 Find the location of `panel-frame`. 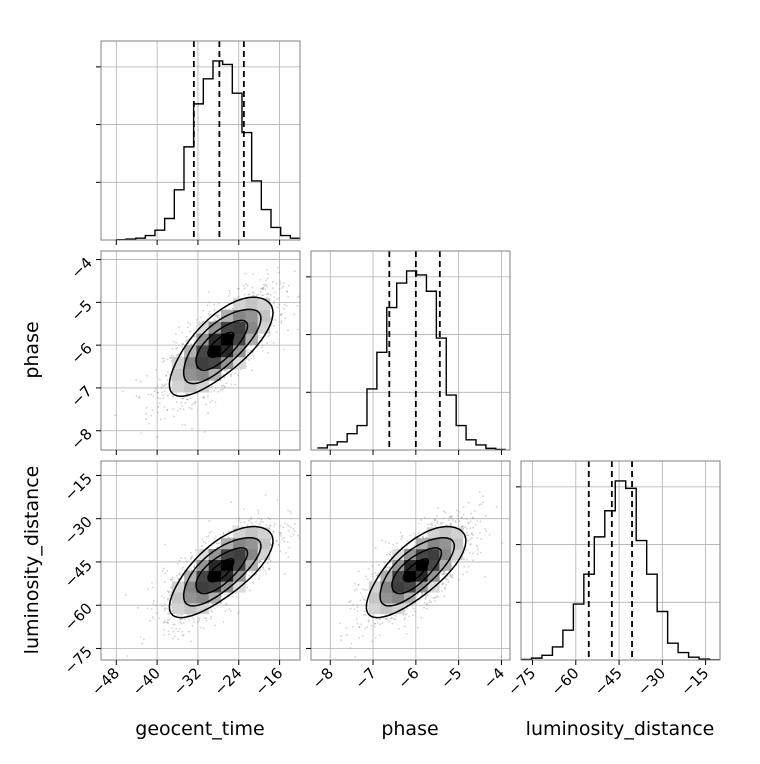

panel-frame is located at coordinates (620, 560).